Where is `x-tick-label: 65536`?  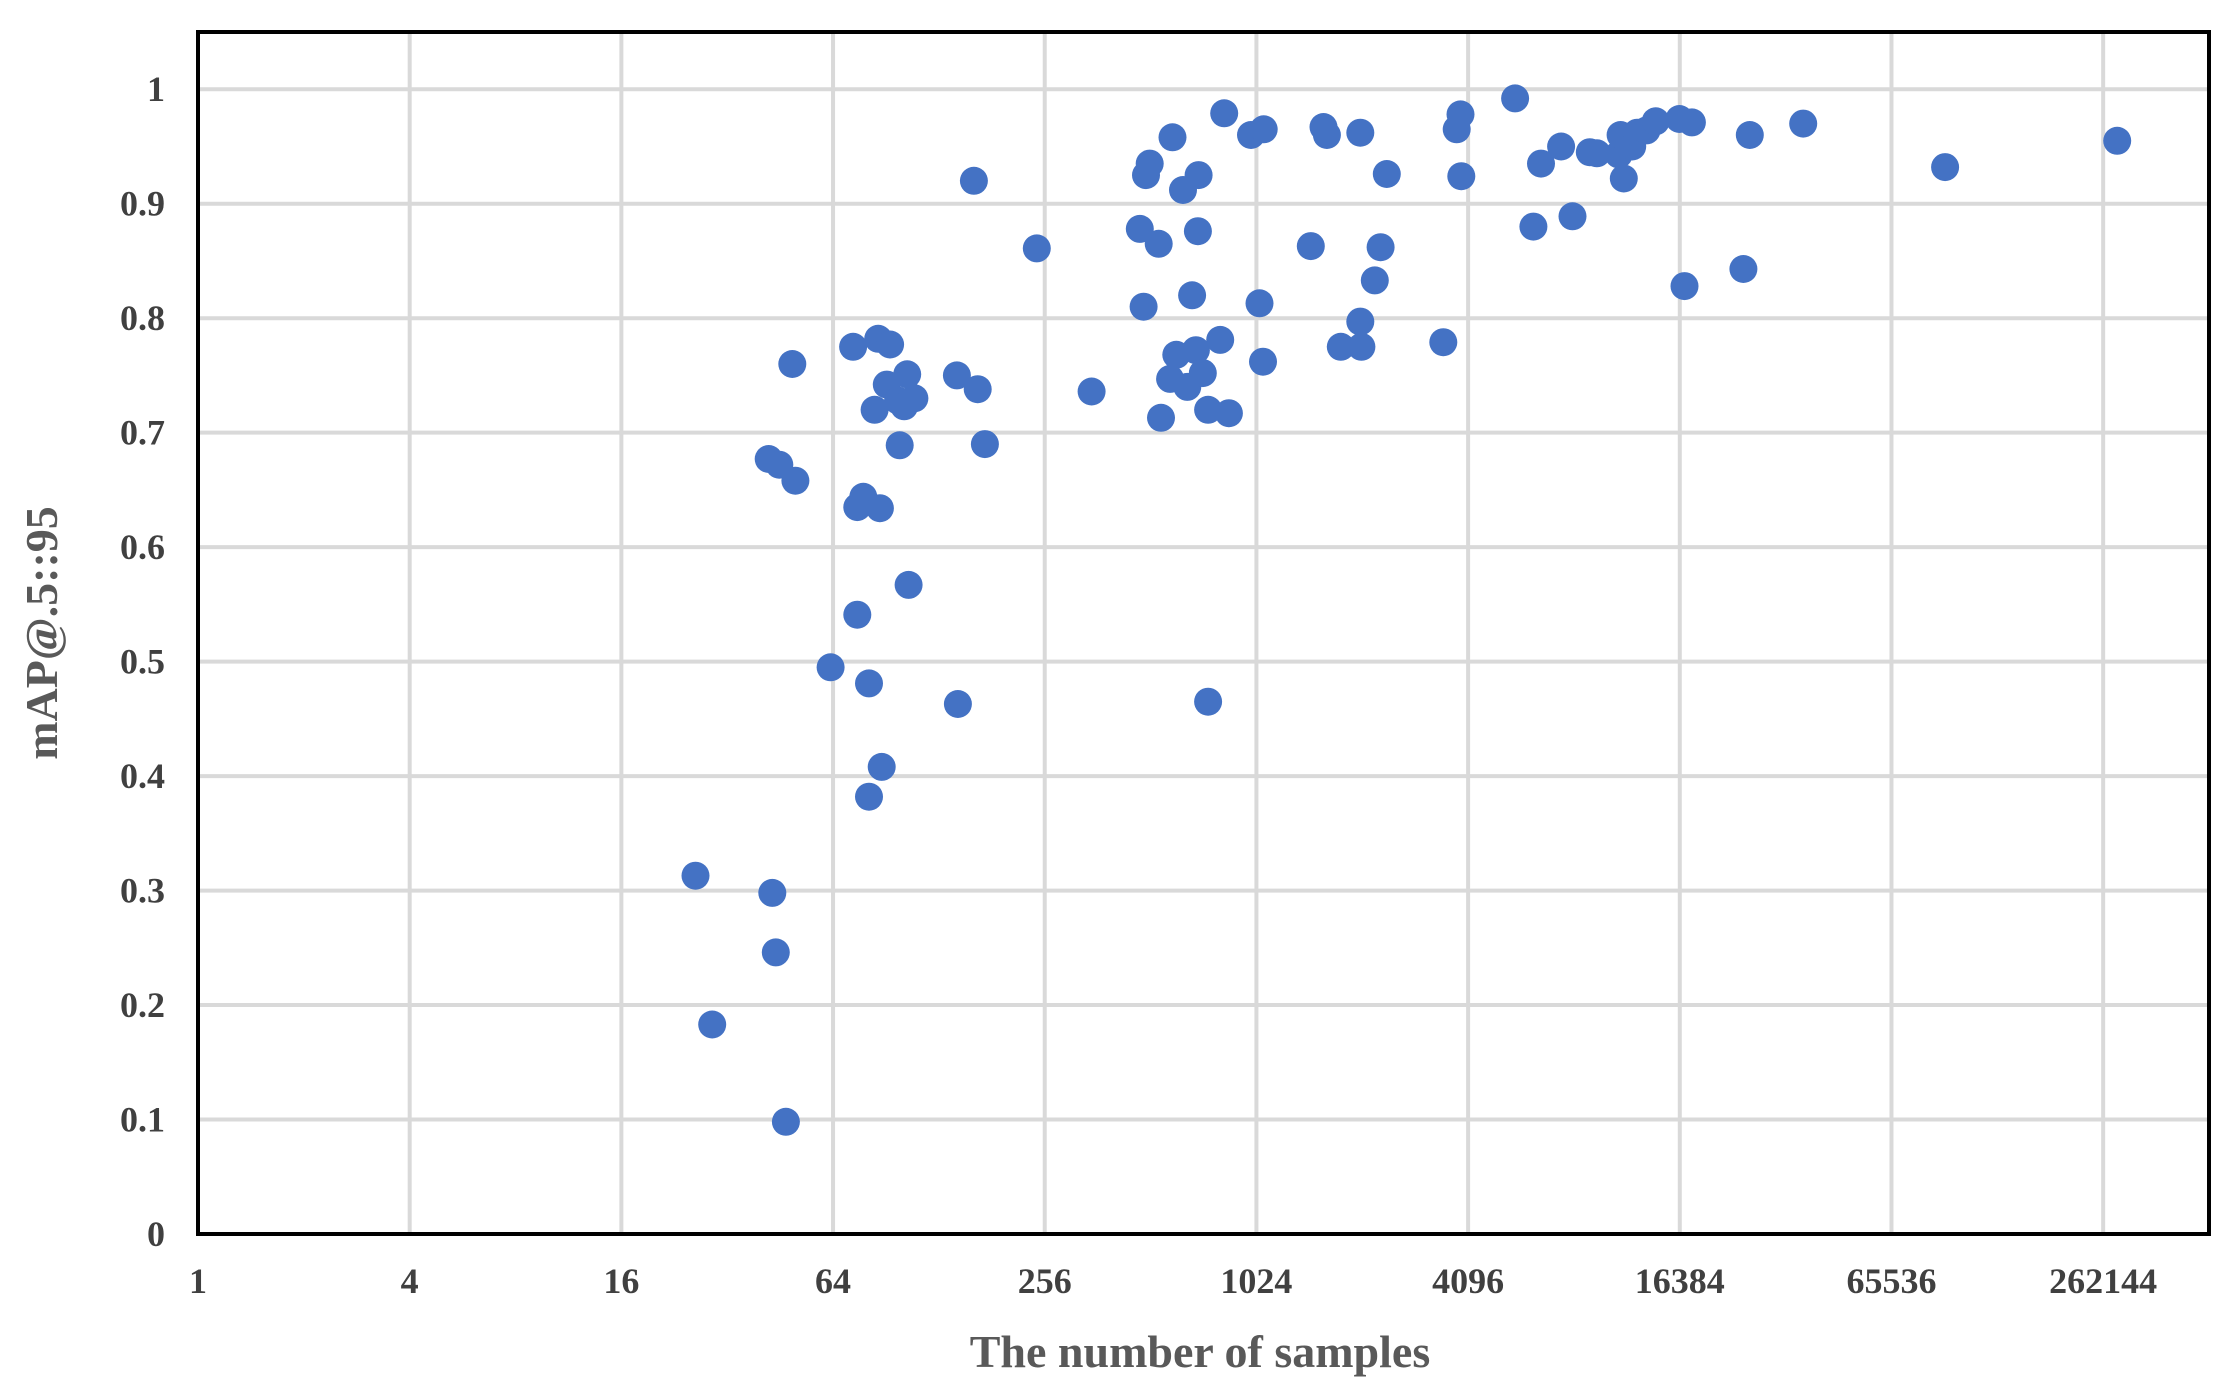
x-tick-label: 65536 is located at coordinates (1891, 1281).